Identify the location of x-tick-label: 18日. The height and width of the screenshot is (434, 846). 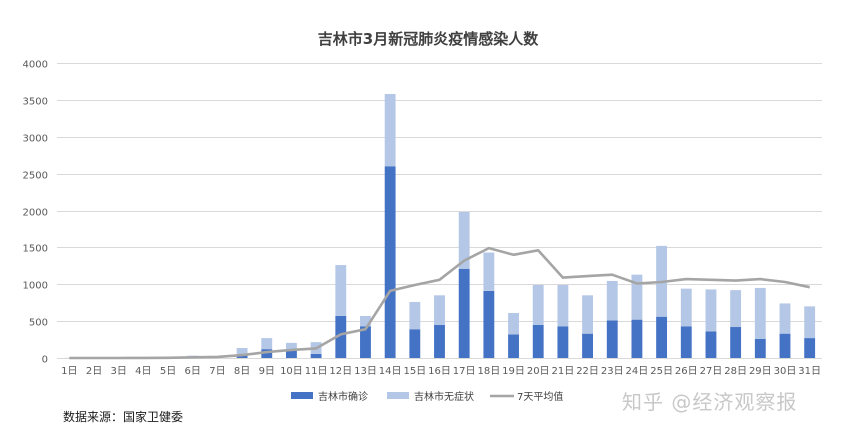
(488, 371).